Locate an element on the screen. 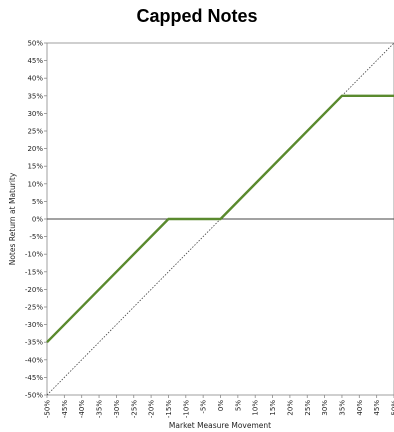  x-tick-label: 35% is located at coordinates (342, 408).